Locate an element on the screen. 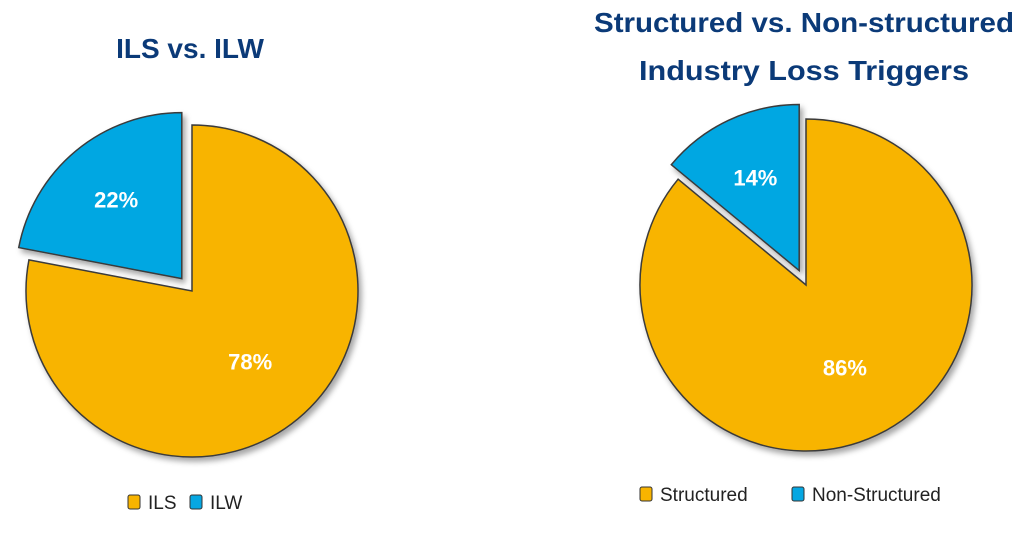 This screenshot has width=1024, height=541. chart-1-slice-ilw is located at coordinates (100, 195).